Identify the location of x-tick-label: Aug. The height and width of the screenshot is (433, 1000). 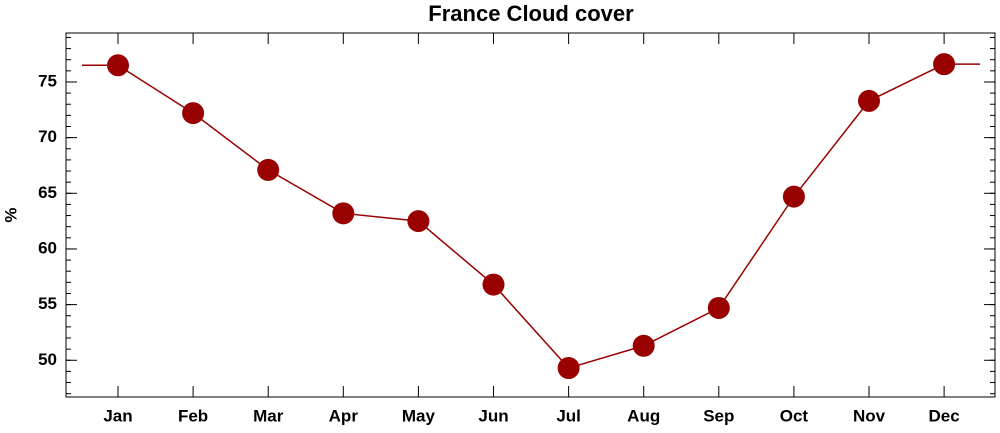
(643, 415).